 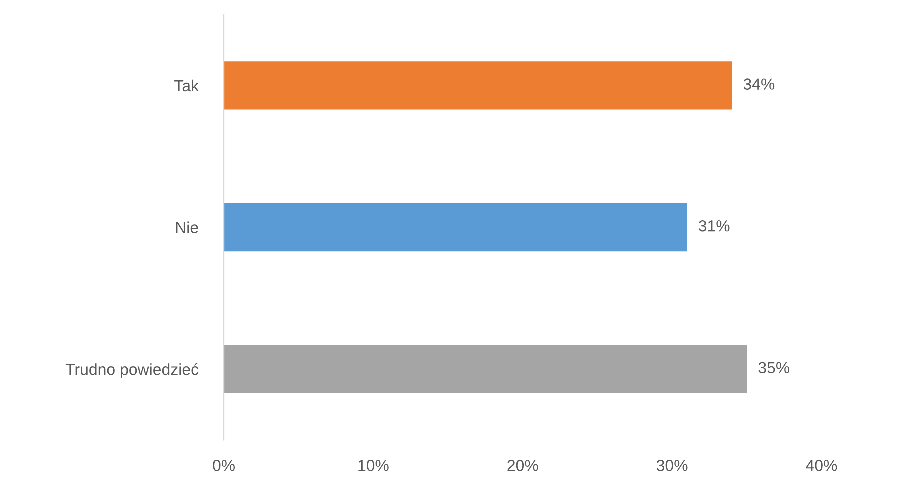 I want to click on x-tick-label: 0%, so click(x=224, y=466).